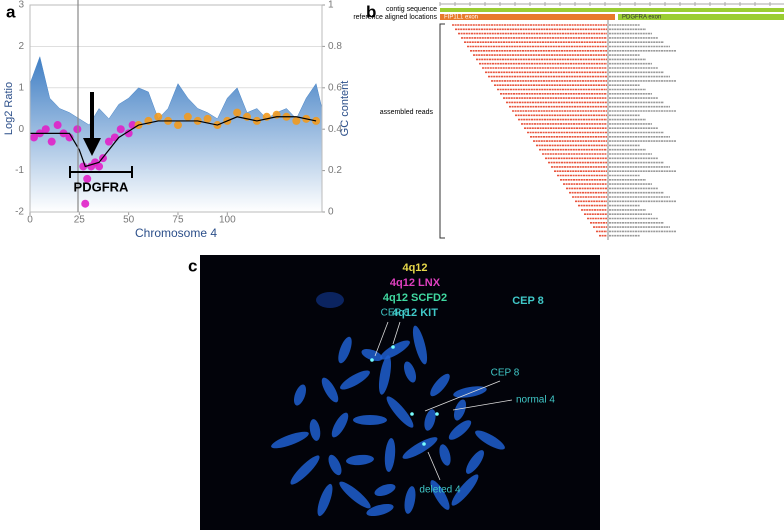 Image resolution: width=784 pixels, height=530 pixels. Describe the element at coordinates (30, 220) in the screenshot. I see `x-tick-label: 0` at that location.